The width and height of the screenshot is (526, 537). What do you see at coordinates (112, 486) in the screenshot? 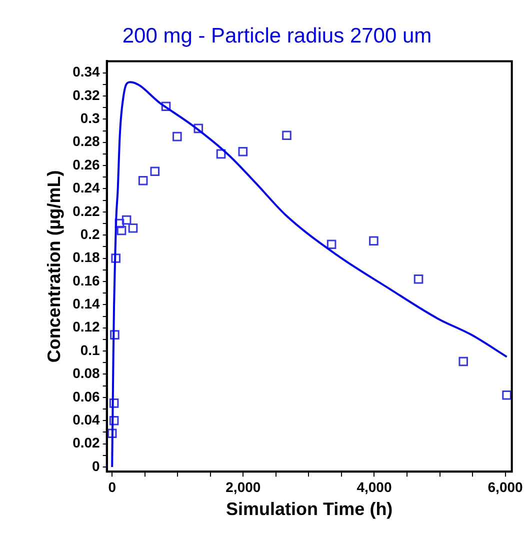
I see `x-tick-label: 0` at bounding box center [112, 486].